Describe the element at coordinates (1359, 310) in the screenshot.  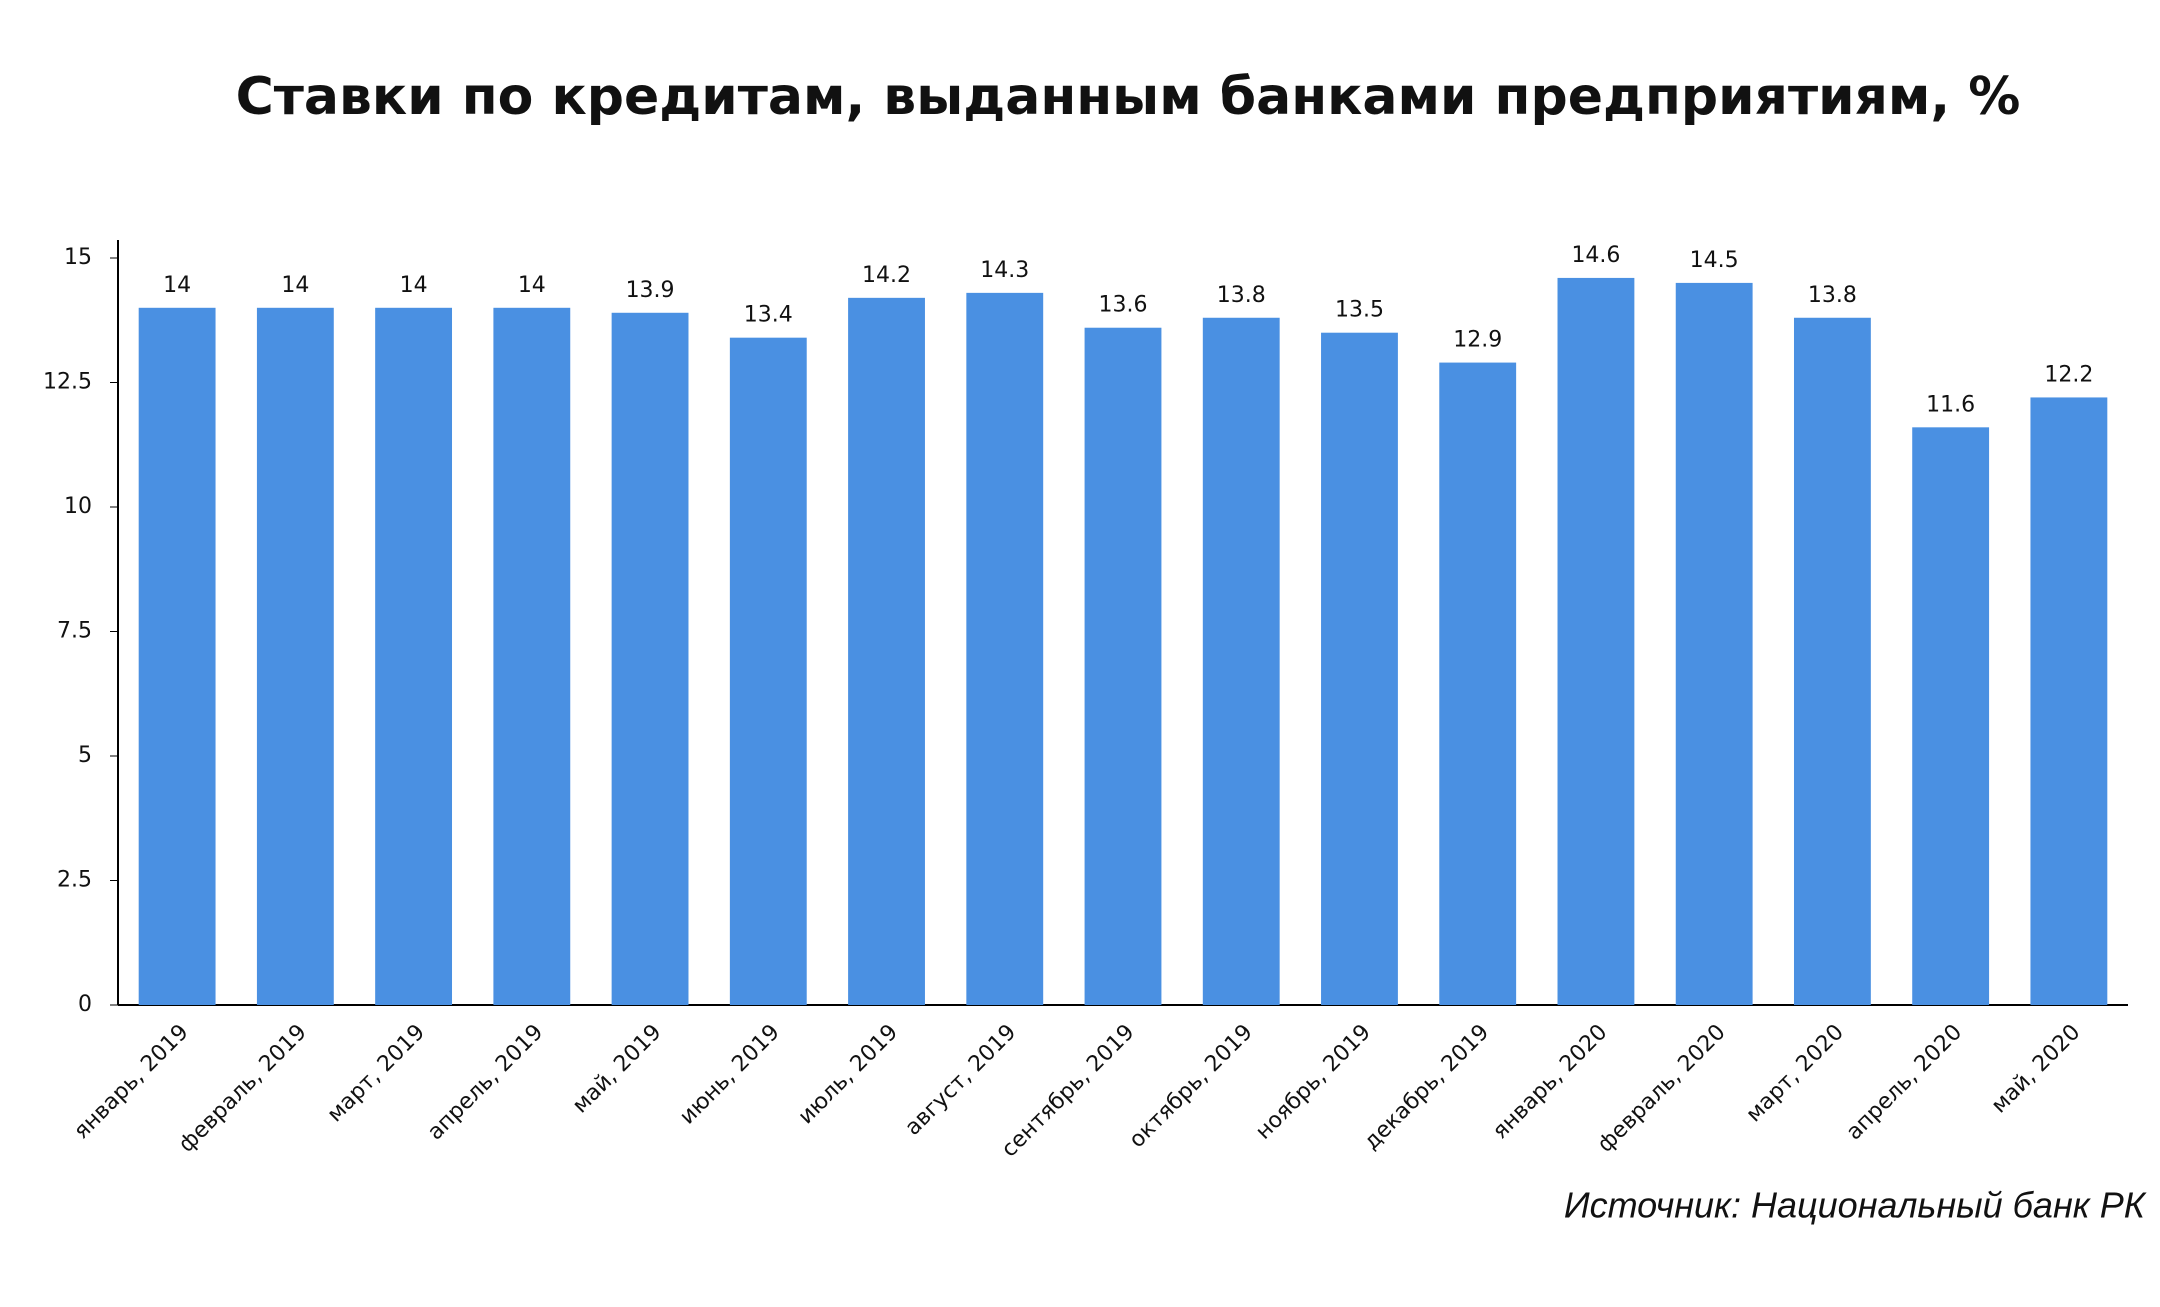
I see `data-label: 13.5` at that location.